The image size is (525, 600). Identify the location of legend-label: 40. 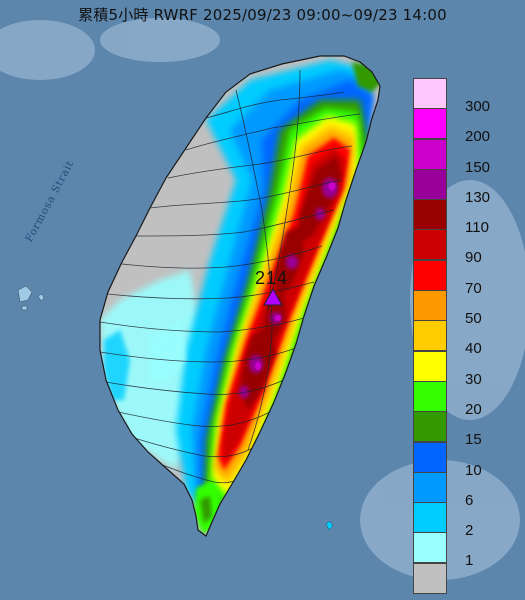
(473, 349).